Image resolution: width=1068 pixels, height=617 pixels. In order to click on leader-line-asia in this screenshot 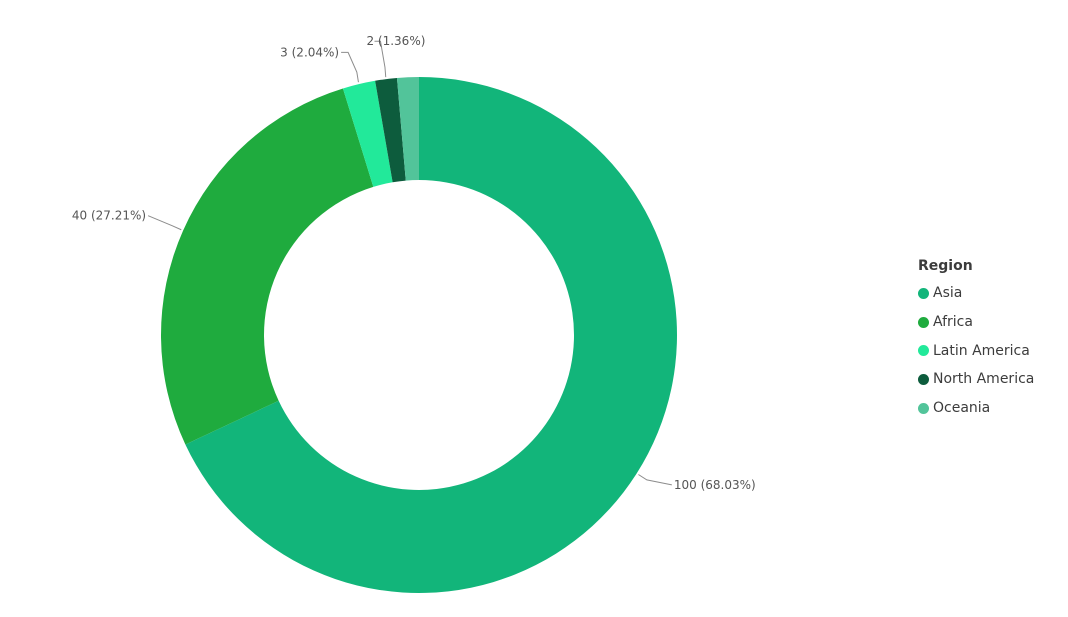, I will do `click(655, 480)`.